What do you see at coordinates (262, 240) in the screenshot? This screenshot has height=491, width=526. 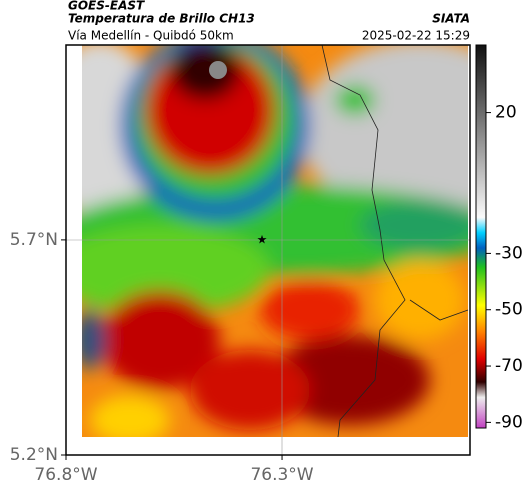 I see `station-star: ★` at bounding box center [262, 240].